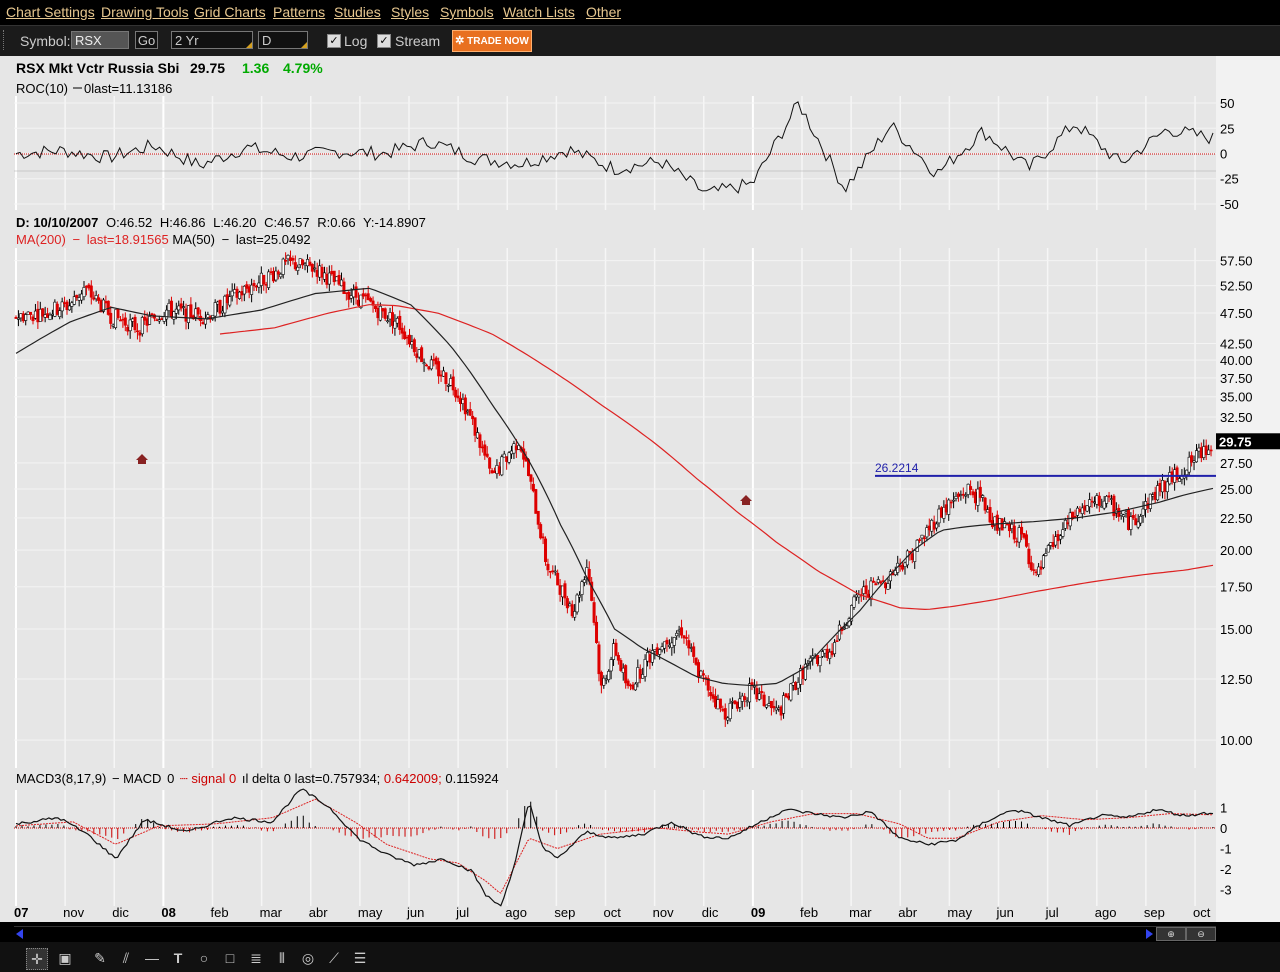  I want to click on x-tick-label: oct, so click(613, 912).